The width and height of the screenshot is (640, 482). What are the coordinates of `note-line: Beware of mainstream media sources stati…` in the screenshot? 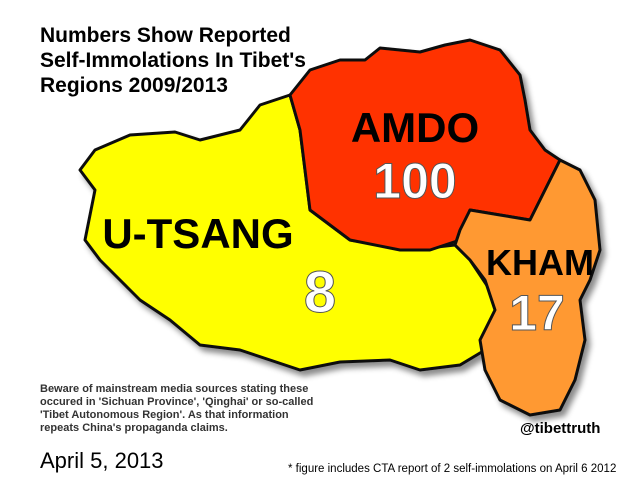 It's located at (174, 389).